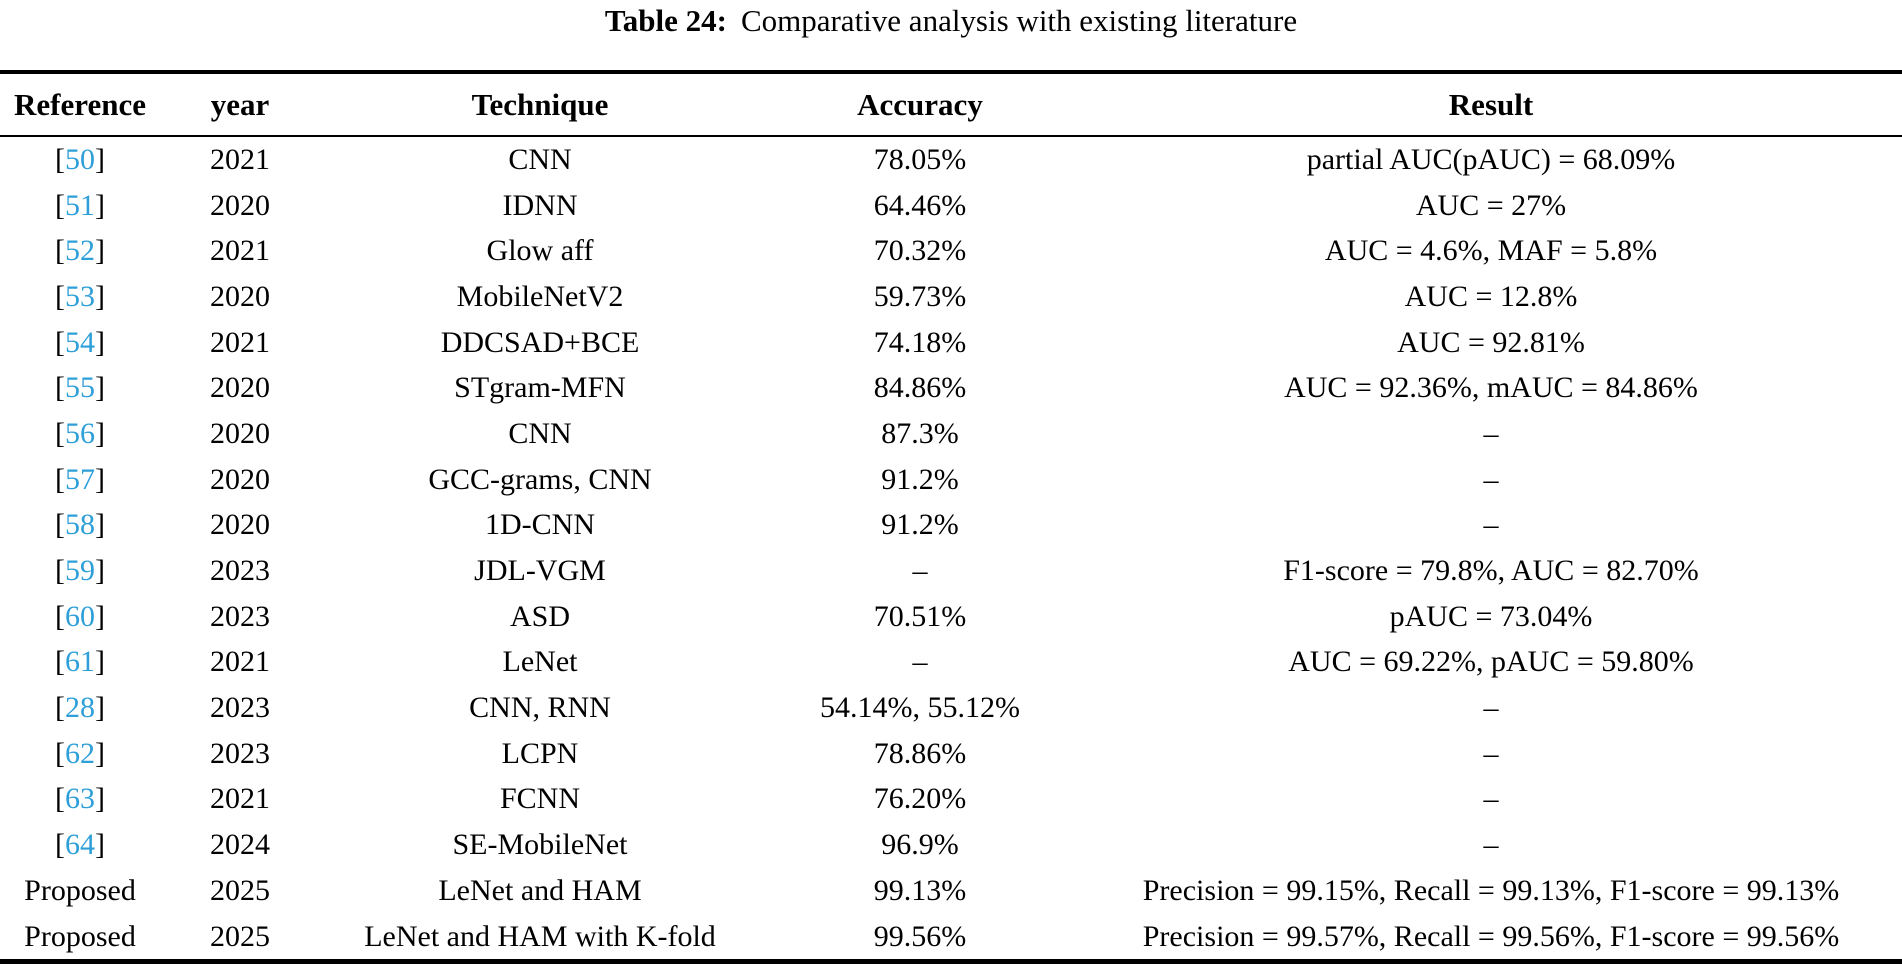  What do you see at coordinates (539, 616) in the screenshot?
I see `cell-technique: ASD` at bounding box center [539, 616].